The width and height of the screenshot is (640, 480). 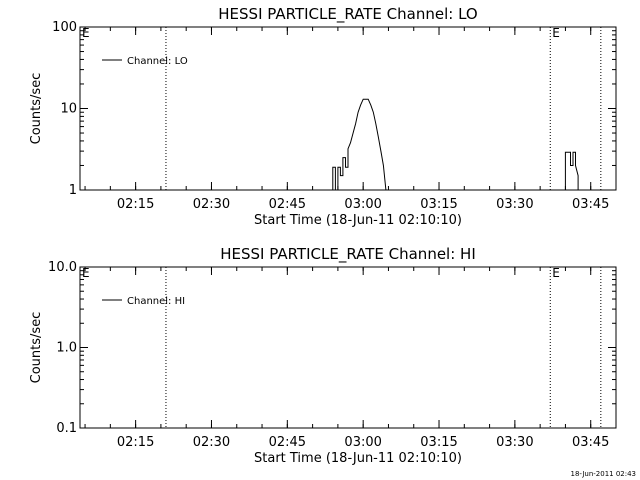 I want to click on y-tick-label: 100, so click(x=64, y=27).